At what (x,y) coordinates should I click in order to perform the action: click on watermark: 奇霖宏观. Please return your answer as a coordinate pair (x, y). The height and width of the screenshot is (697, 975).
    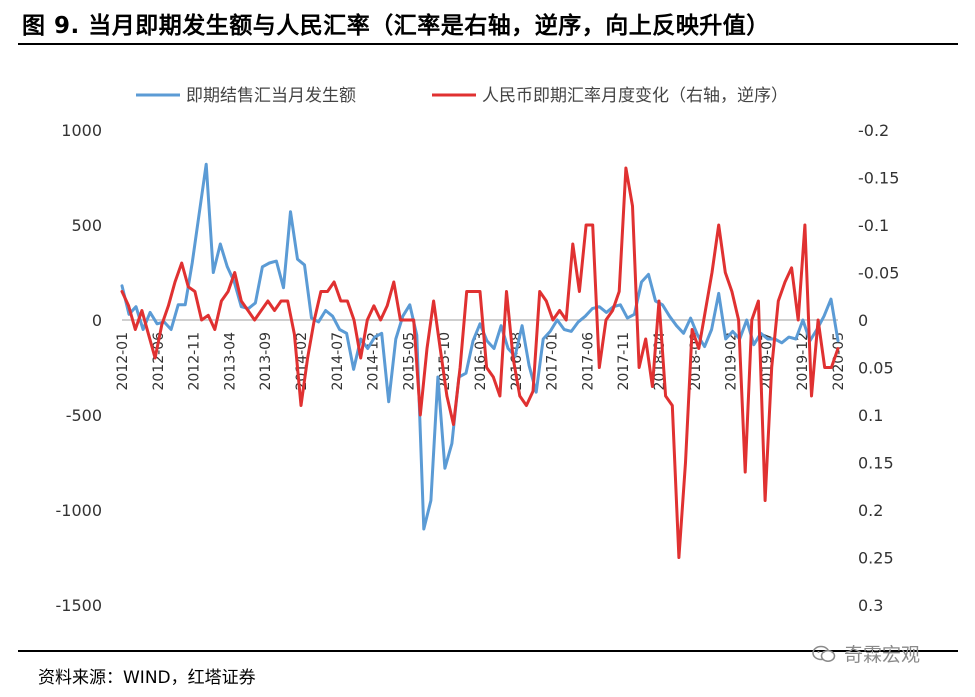
    Looking at the image, I should click on (866, 653).